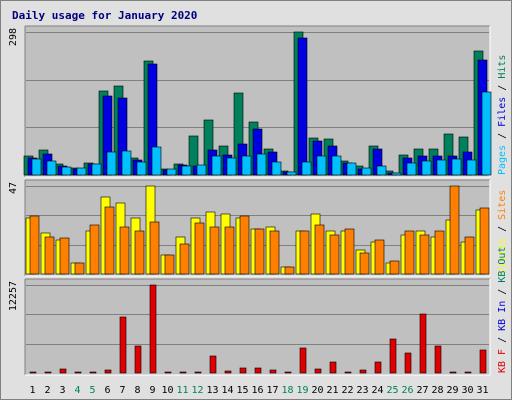  Describe the element at coordinates (502, 112) in the screenshot. I see `top-legend-part: Files` at that location.